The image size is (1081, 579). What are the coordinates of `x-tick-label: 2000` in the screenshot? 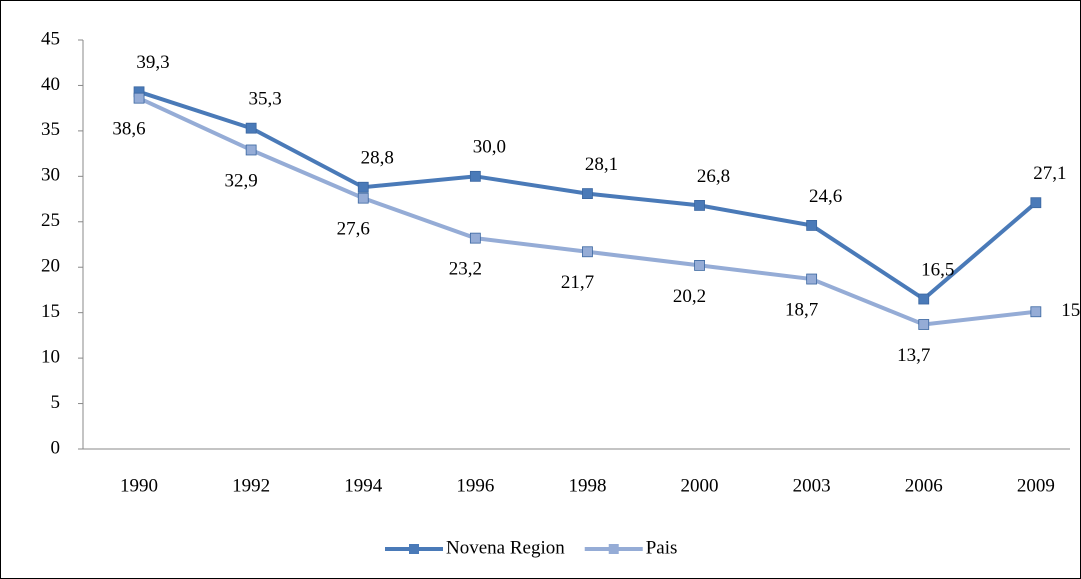 It's located at (700, 485).